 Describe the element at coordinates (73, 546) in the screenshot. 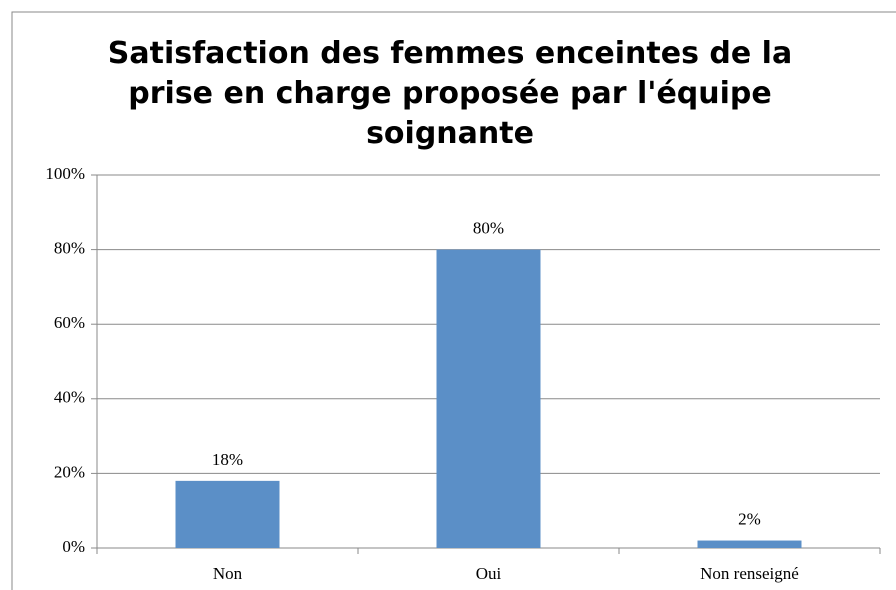

I see `y-tick-label: 0%` at that location.